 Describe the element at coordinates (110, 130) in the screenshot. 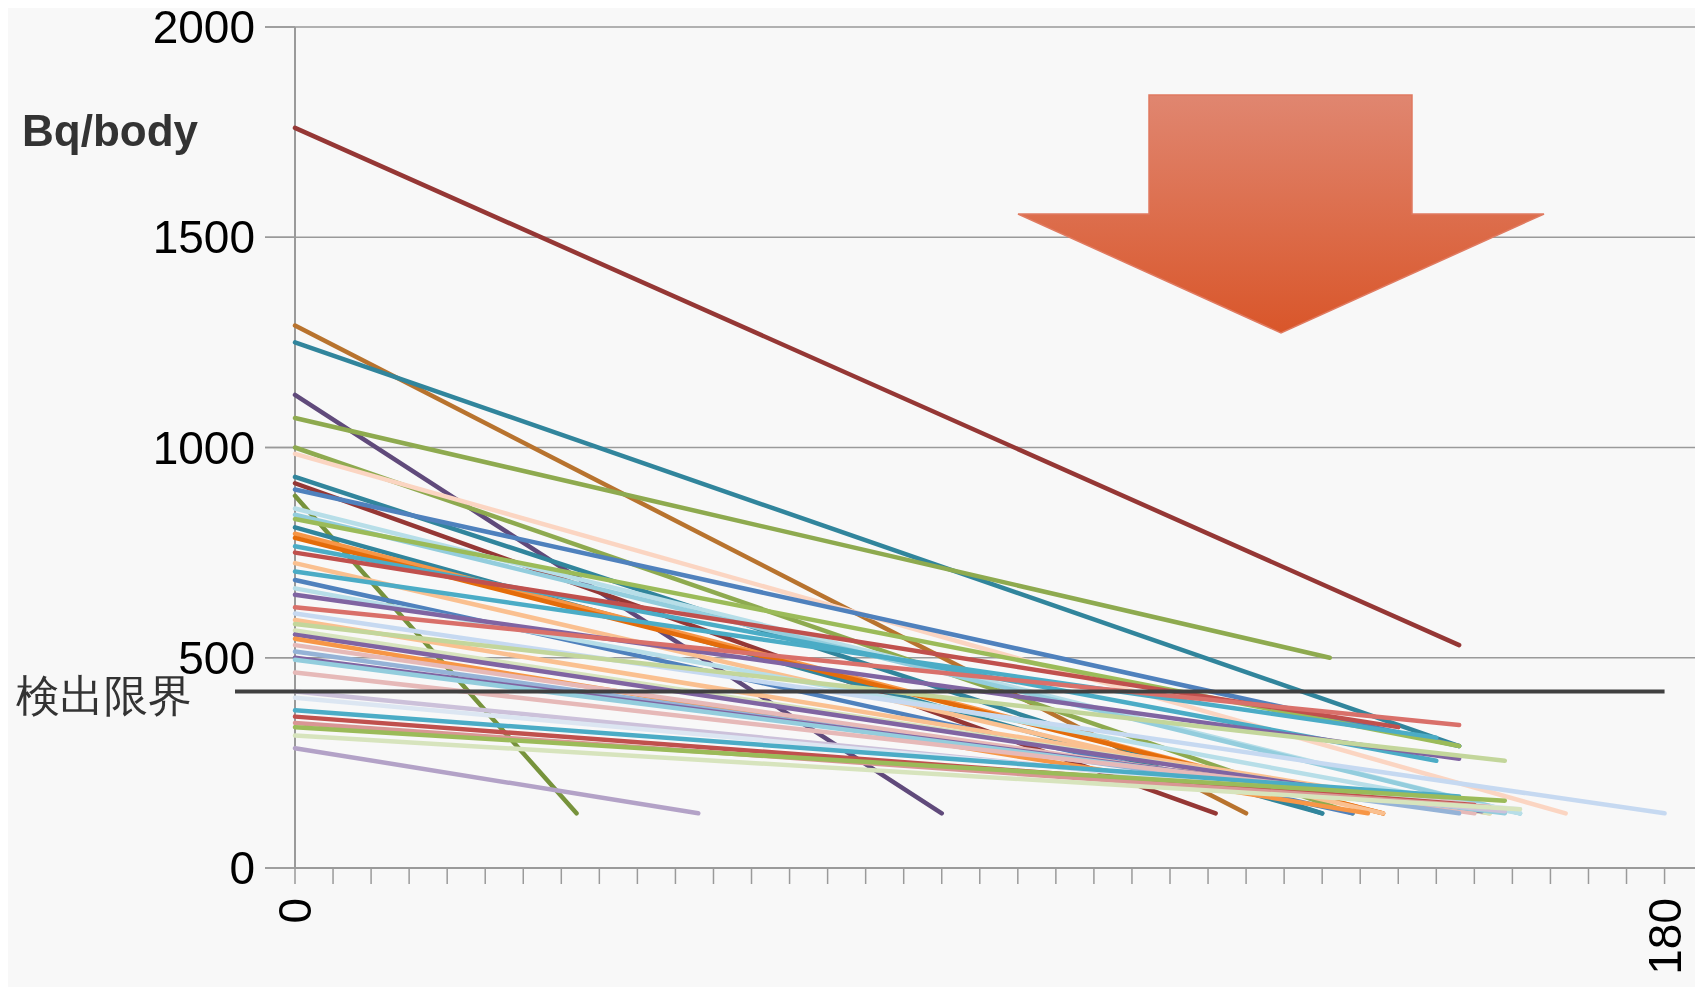

I see `y-axis-title: Bq/body` at that location.